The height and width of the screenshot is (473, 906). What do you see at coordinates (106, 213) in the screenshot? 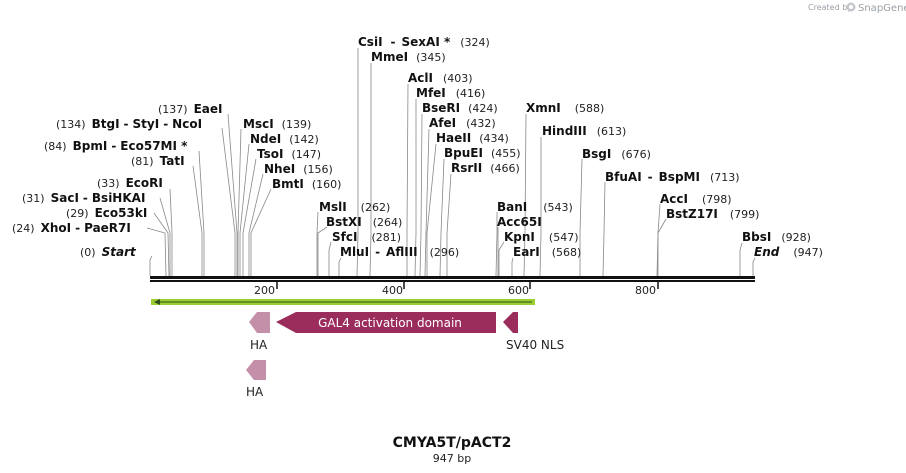
I see `enzyme-label-eco53ki: (29) Eco53kI` at bounding box center [106, 213].